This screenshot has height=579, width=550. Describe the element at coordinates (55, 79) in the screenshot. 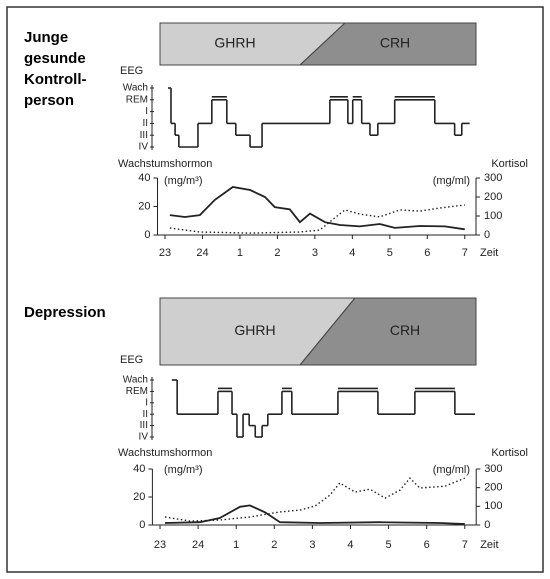

I see `panel-title: Kontroll-` at that location.